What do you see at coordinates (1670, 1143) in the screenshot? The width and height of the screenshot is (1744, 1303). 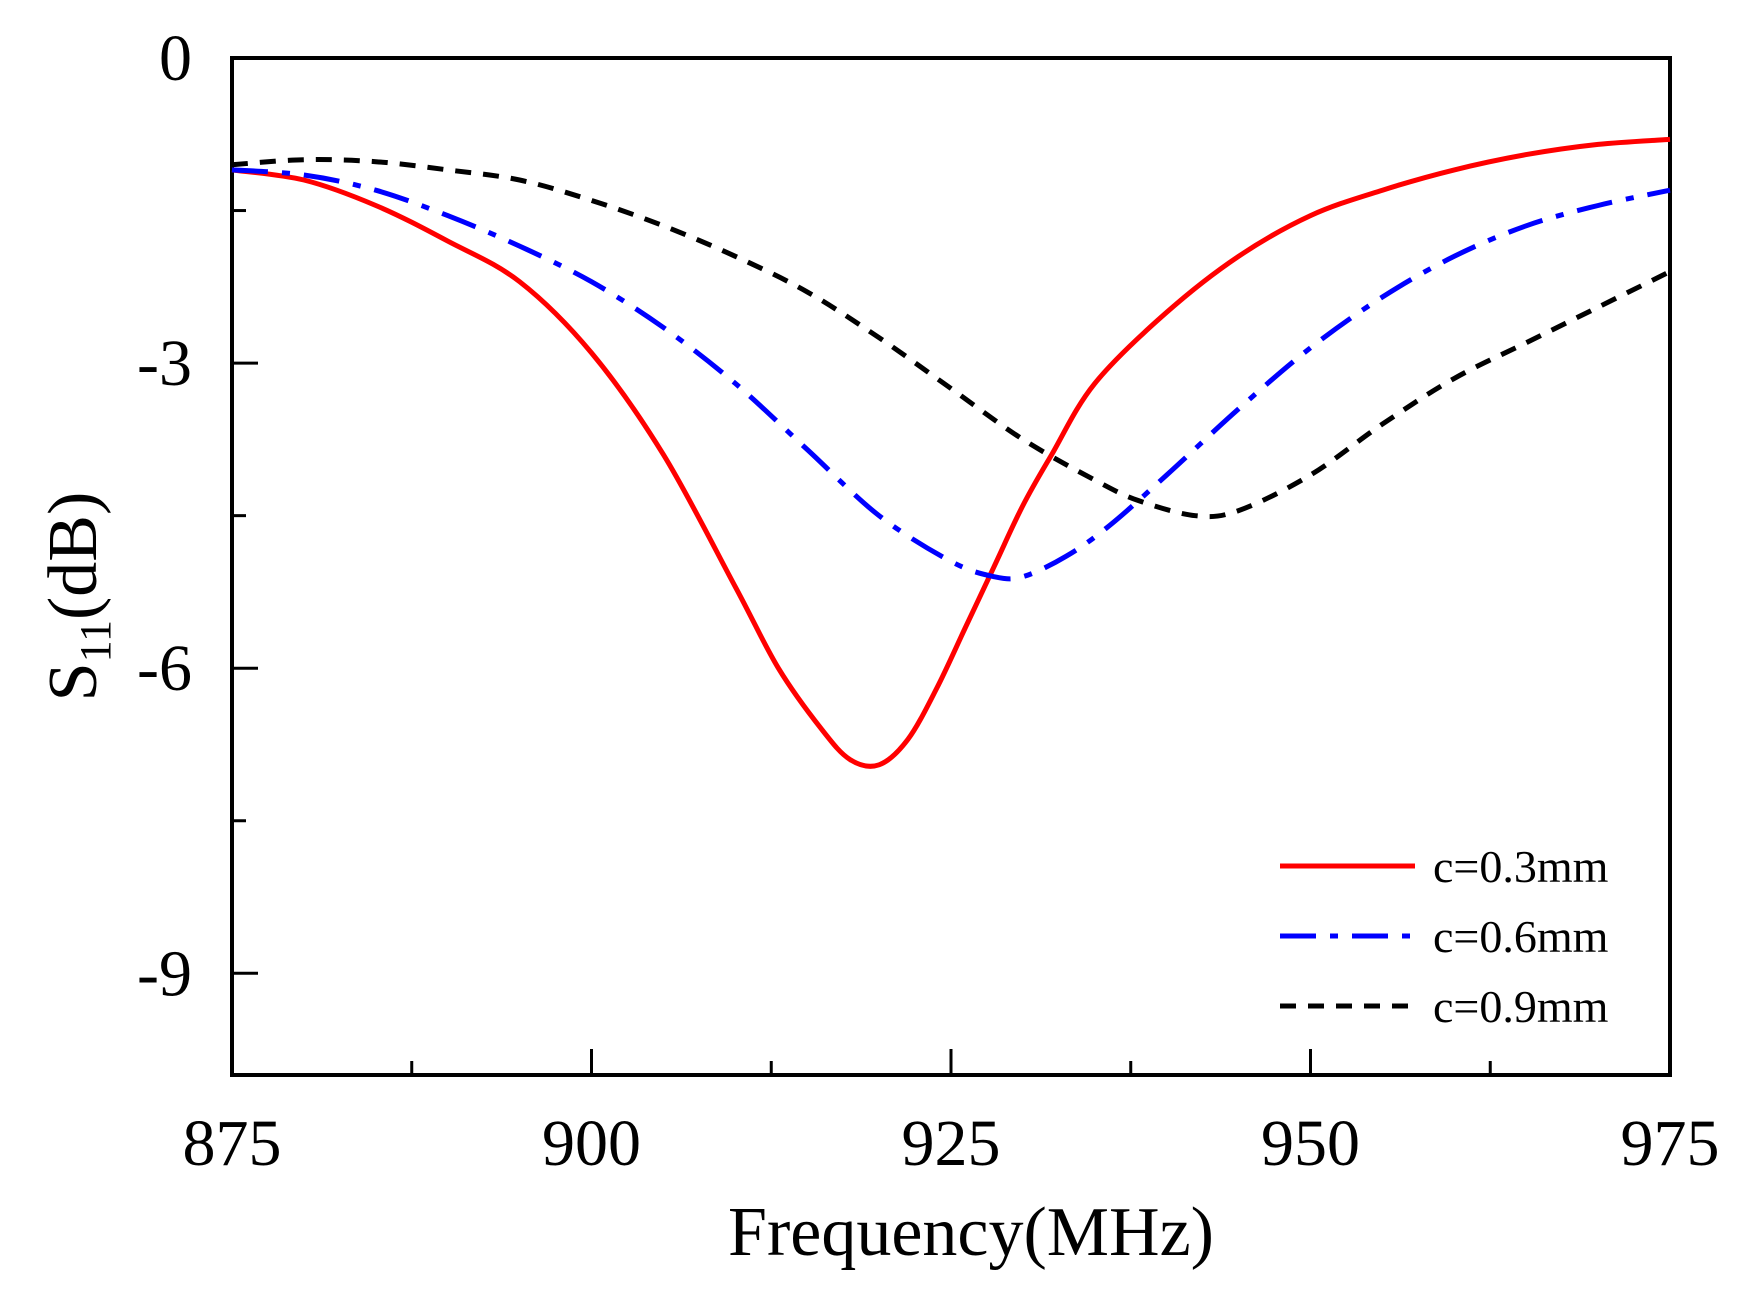 I see `x-tick-label: 975` at bounding box center [1670, 1143].